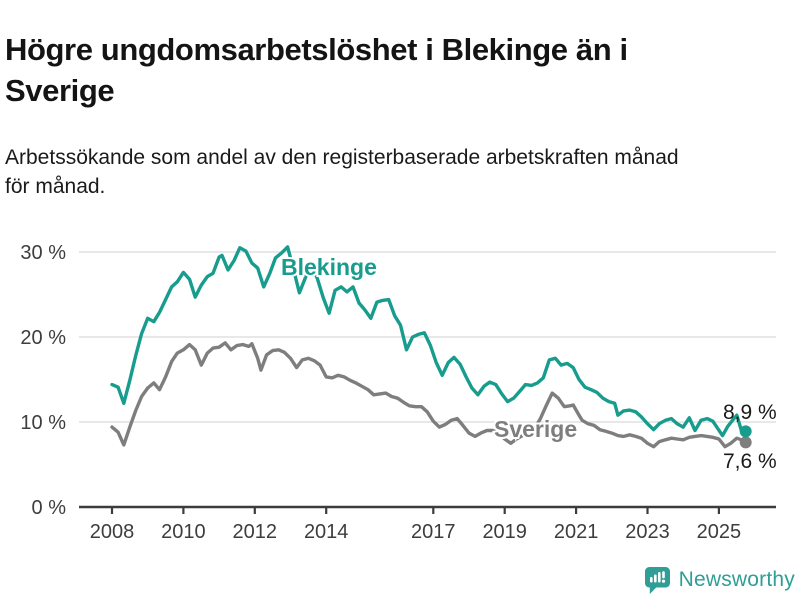 The width and height of the screenshot is (800, 600). Describe the element at coordinates (43, 253) in the screenshot. I see `y-tick-label-30: 30 %` at that location.